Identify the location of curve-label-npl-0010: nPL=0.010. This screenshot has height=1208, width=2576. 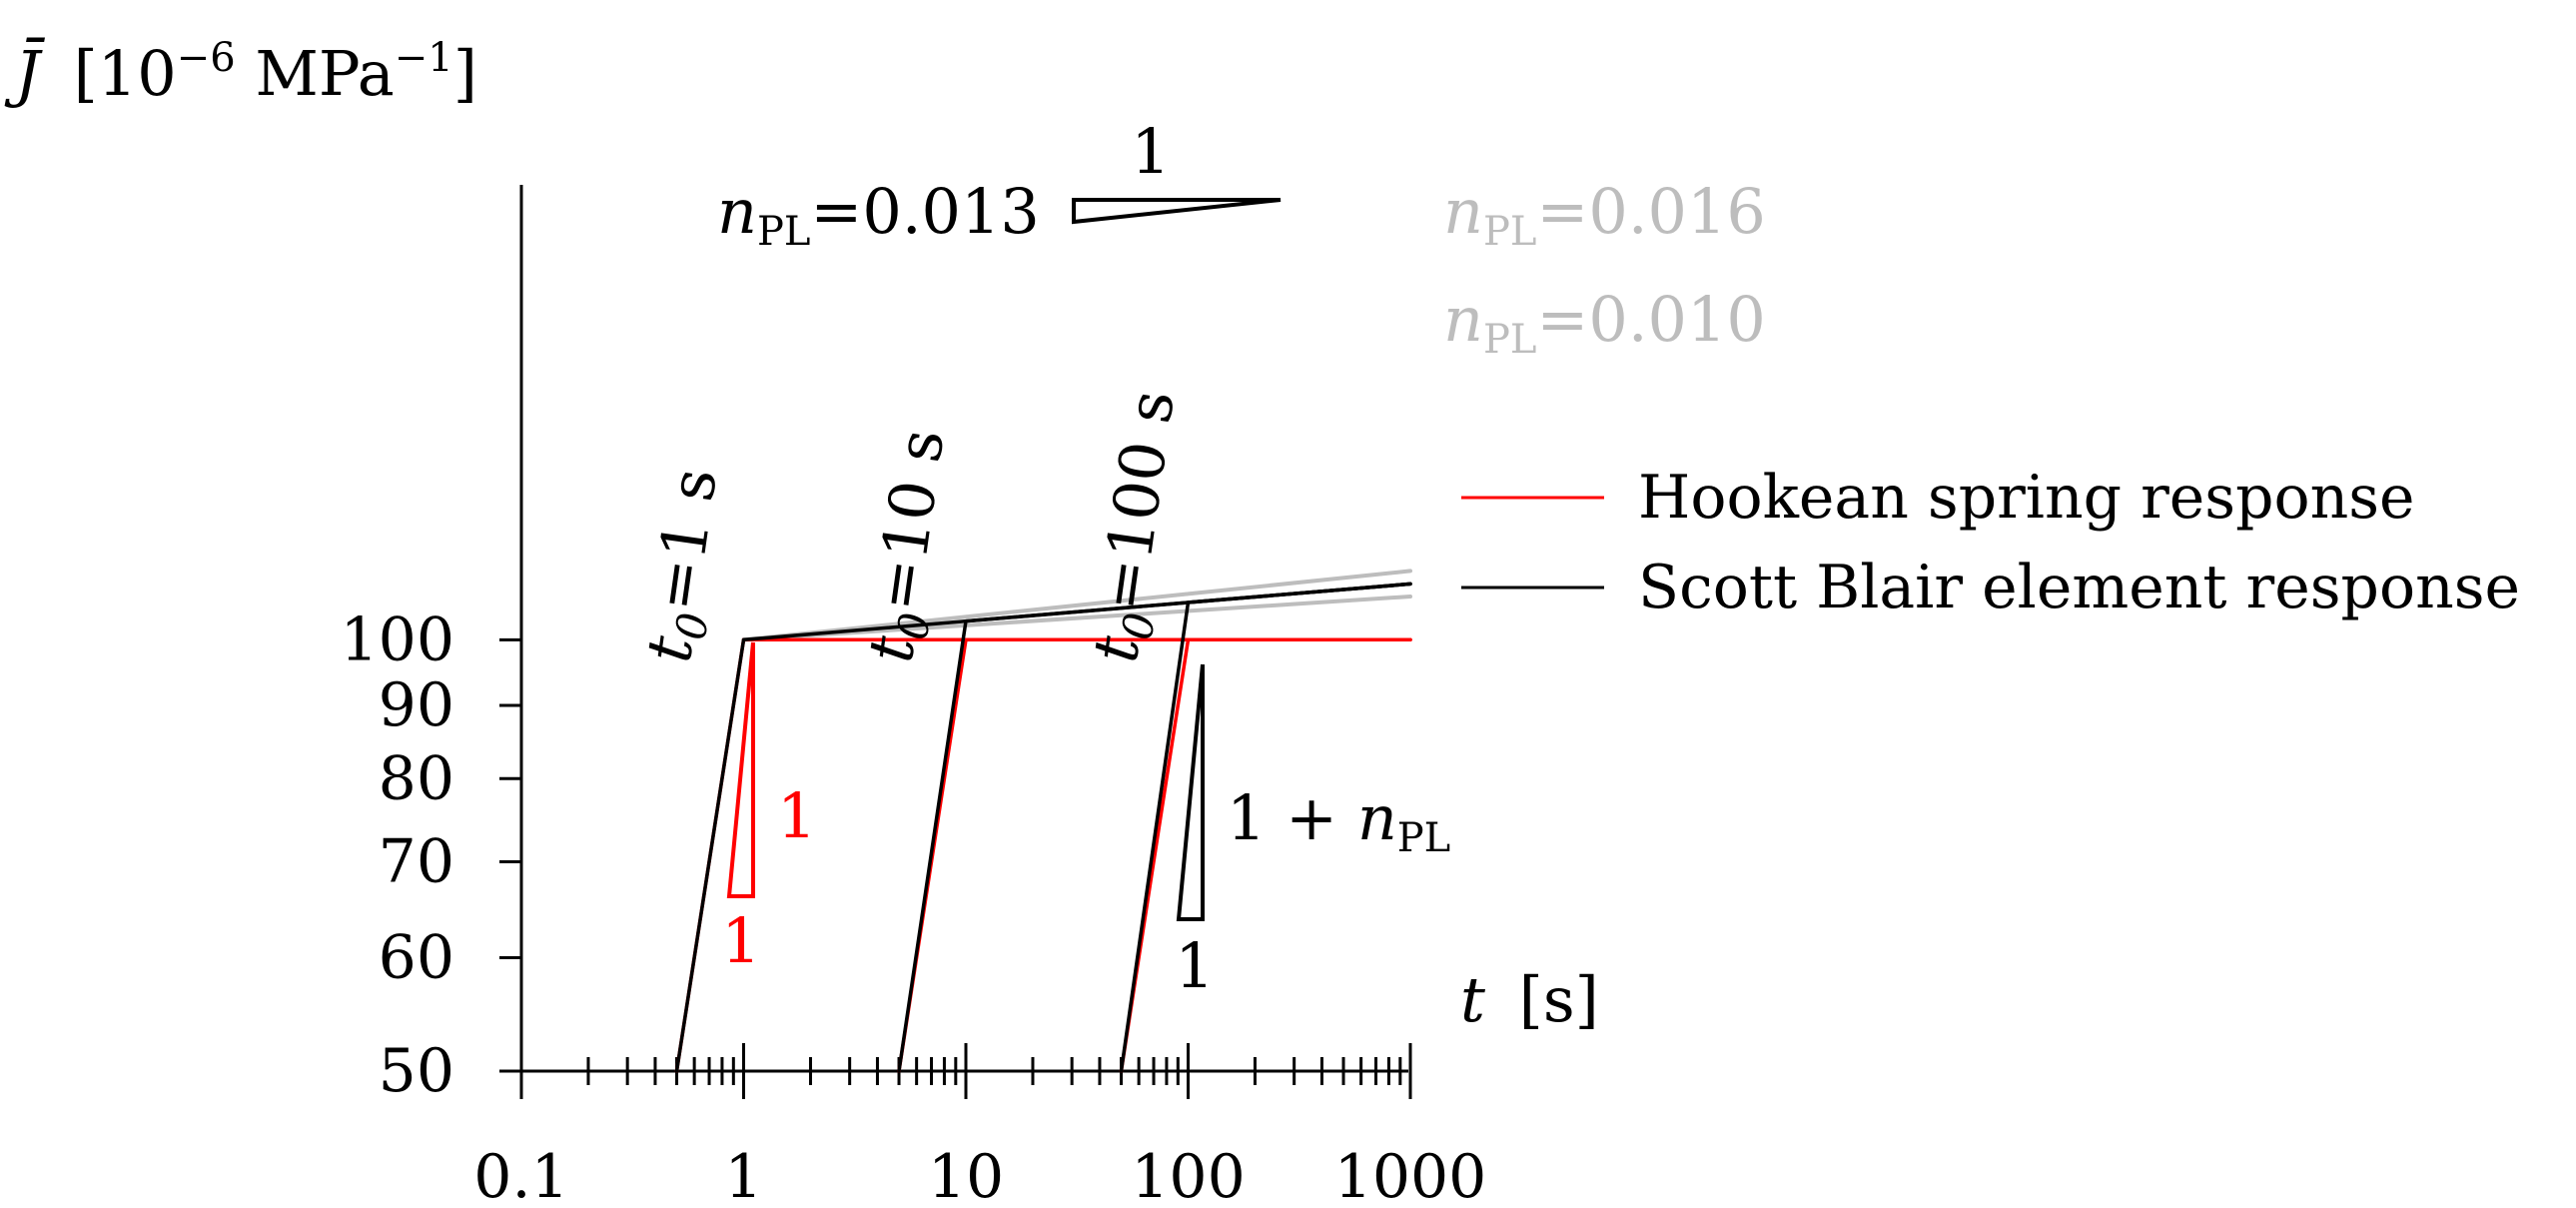
(1605, 323).